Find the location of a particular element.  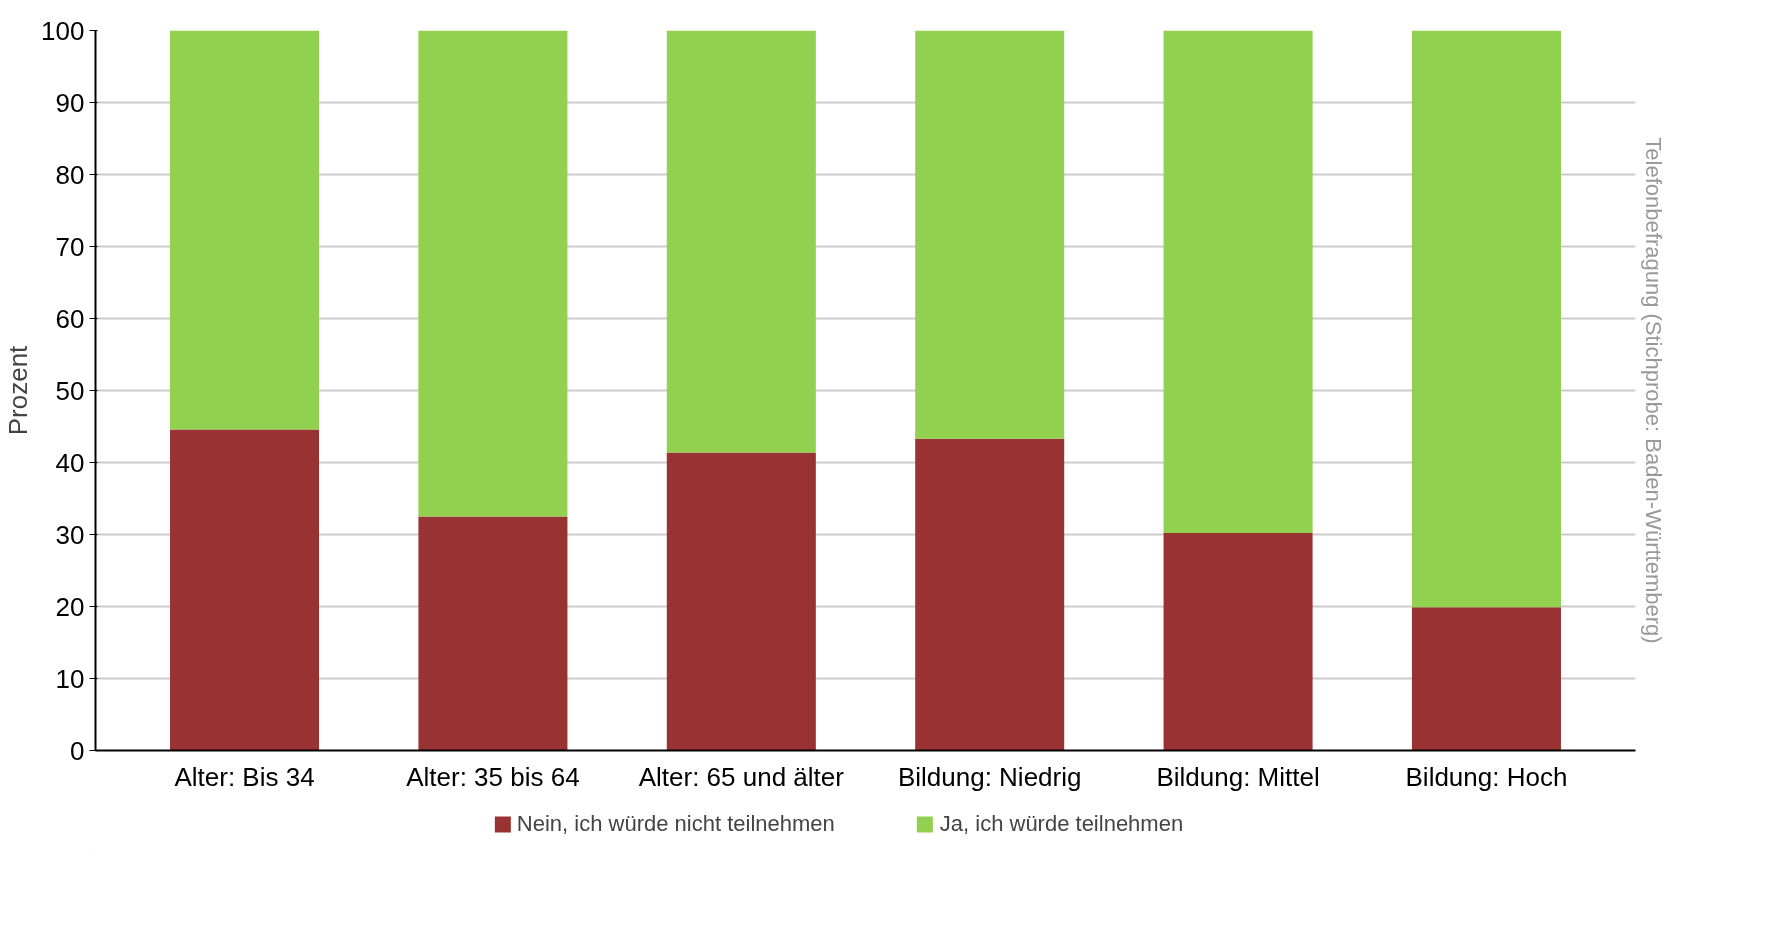

y-tick-label: 60 is located at coordinates (70, 318).